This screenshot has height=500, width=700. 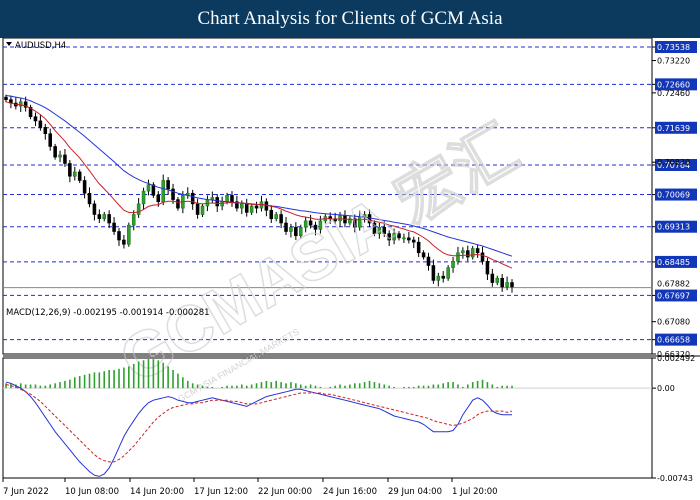 I want to click on level-label: 0.73538, so click(x=673, y=47).